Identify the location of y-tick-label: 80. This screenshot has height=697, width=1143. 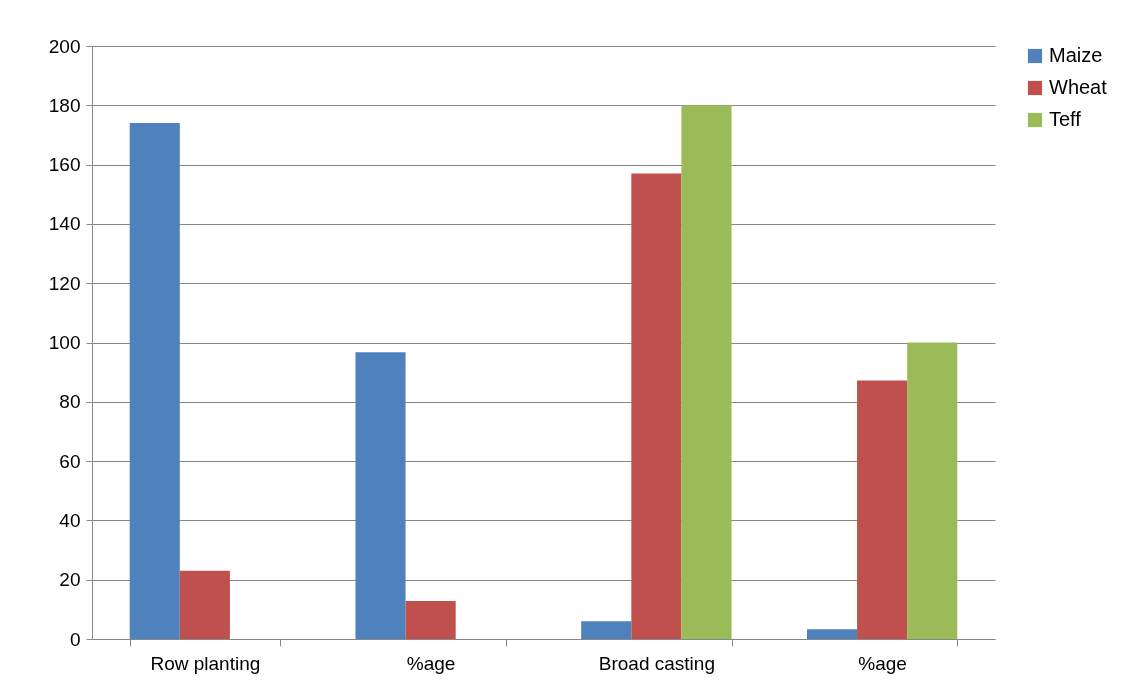
(70, 402).